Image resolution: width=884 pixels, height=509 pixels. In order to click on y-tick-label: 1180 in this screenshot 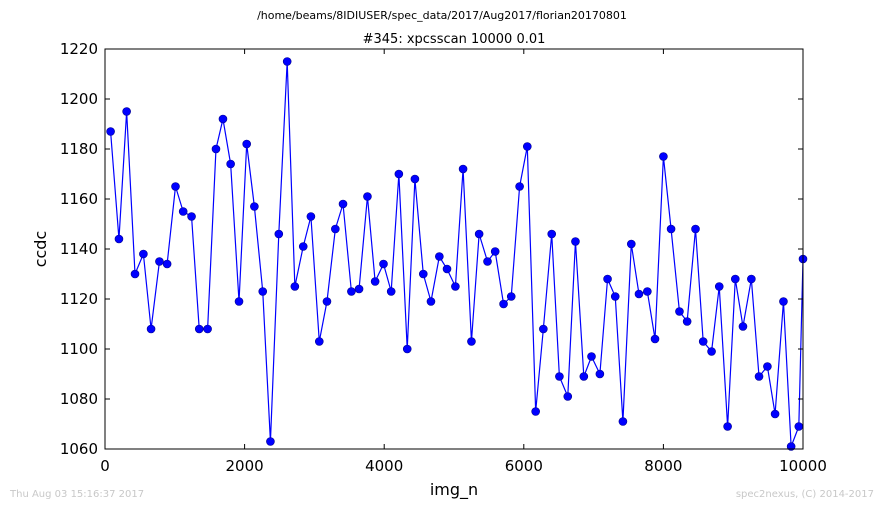, I will do `click(79, 149)`.